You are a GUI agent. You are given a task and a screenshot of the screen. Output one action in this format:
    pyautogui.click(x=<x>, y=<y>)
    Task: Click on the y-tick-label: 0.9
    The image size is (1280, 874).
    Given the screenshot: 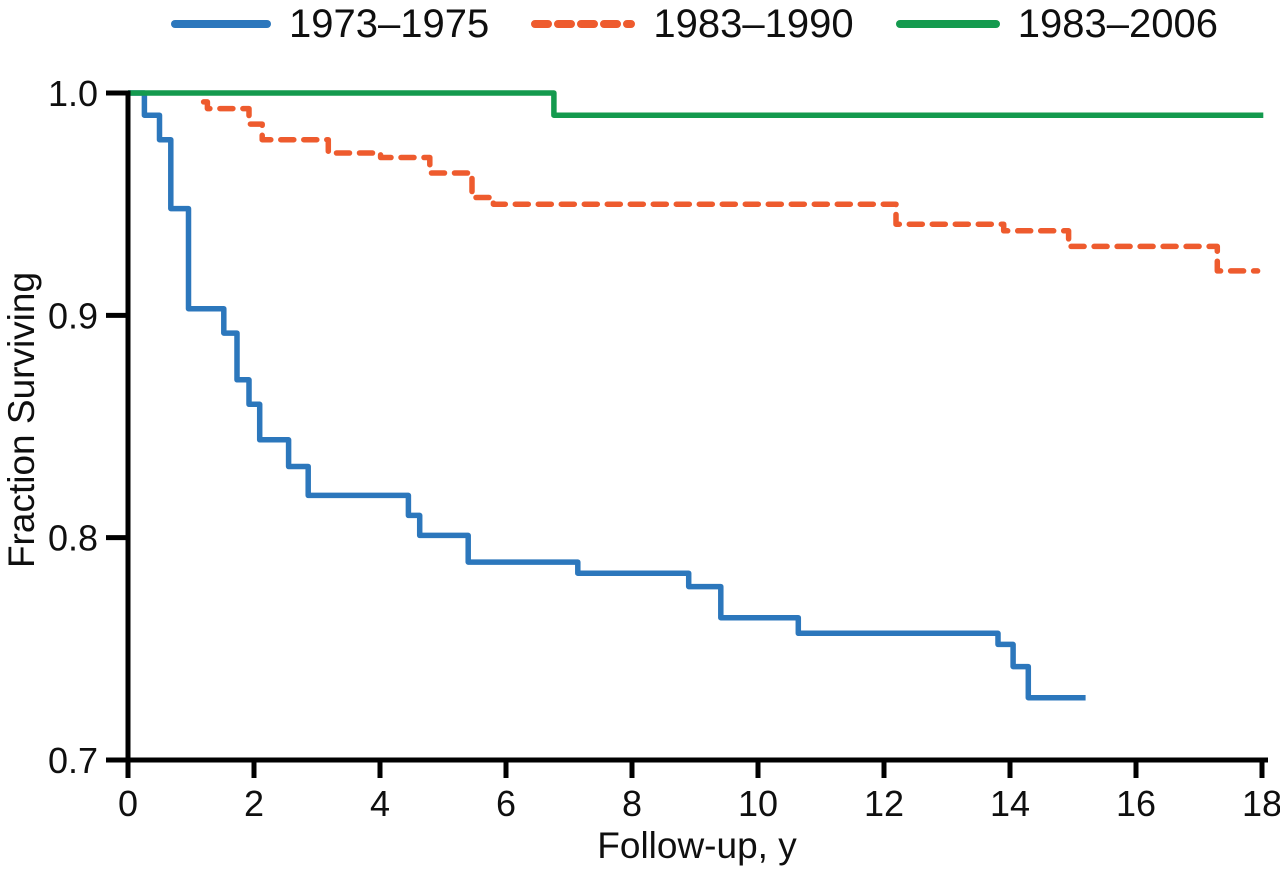 What is the action you would take?
    pyautogui.click(x=73, y=315)
    